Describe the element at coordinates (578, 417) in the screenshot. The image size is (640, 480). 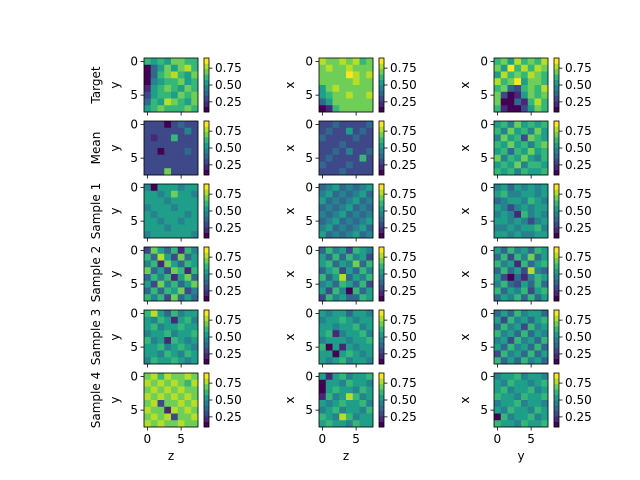
I see `colorbar-tick-label: 0.25` at that location.